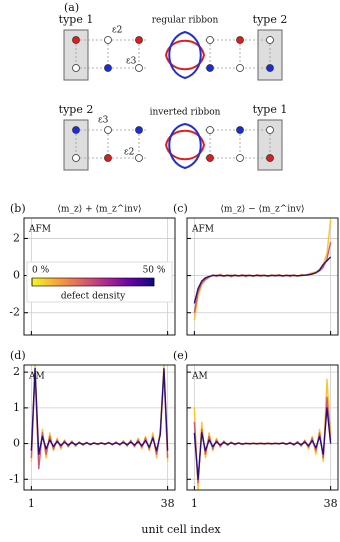 The image size is (340, 542). What do you see at coordinates (185, 113) in the screenshot?
I see `ribbon-title: inverted ribbon` at bounding box center [185, 113].